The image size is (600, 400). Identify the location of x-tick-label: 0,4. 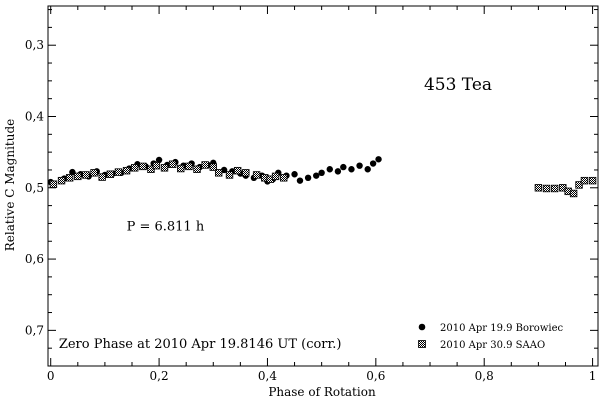
(267, 376).